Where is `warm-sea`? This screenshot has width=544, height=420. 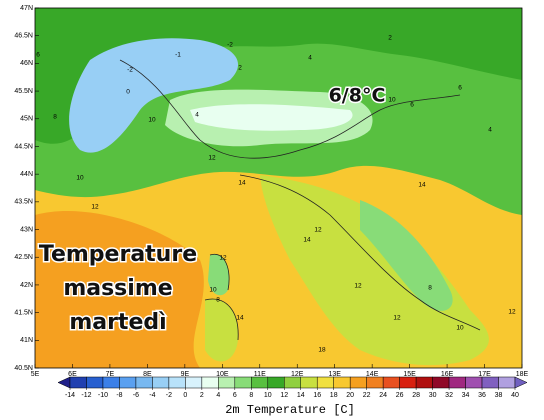
warm-sea is located at coordinates (119, 289).